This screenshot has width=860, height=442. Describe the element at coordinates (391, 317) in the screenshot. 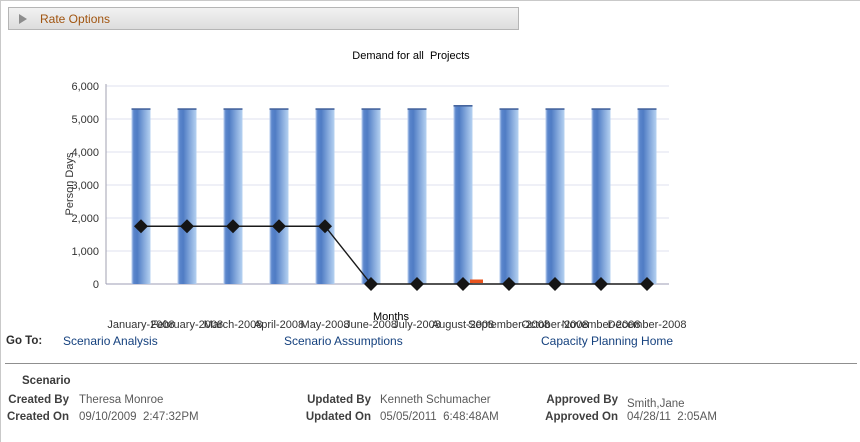

I see `x-axis-title: Months` at that location.